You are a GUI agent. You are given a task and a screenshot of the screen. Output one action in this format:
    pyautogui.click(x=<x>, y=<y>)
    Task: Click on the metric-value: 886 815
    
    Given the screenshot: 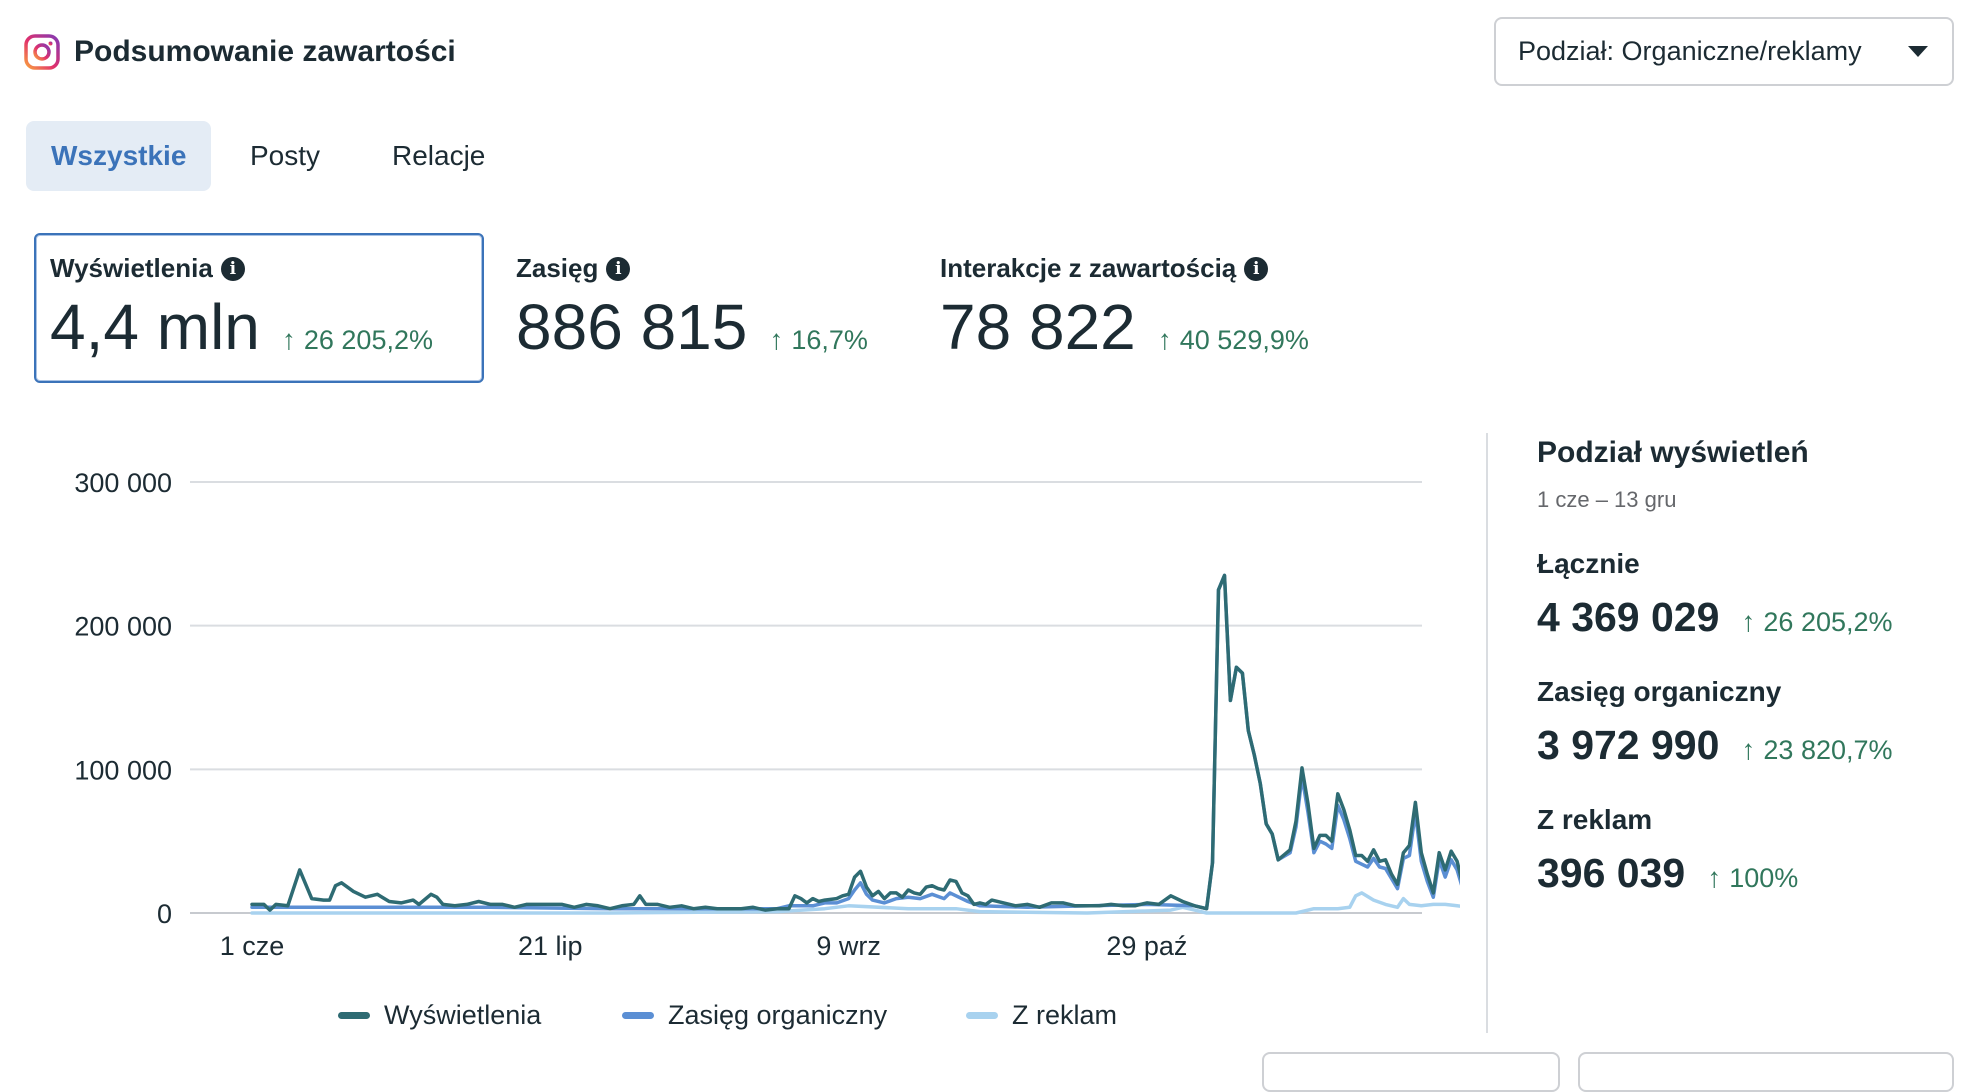 What is the action you would take?
    pyautogui.click(x=632, y=327)
    